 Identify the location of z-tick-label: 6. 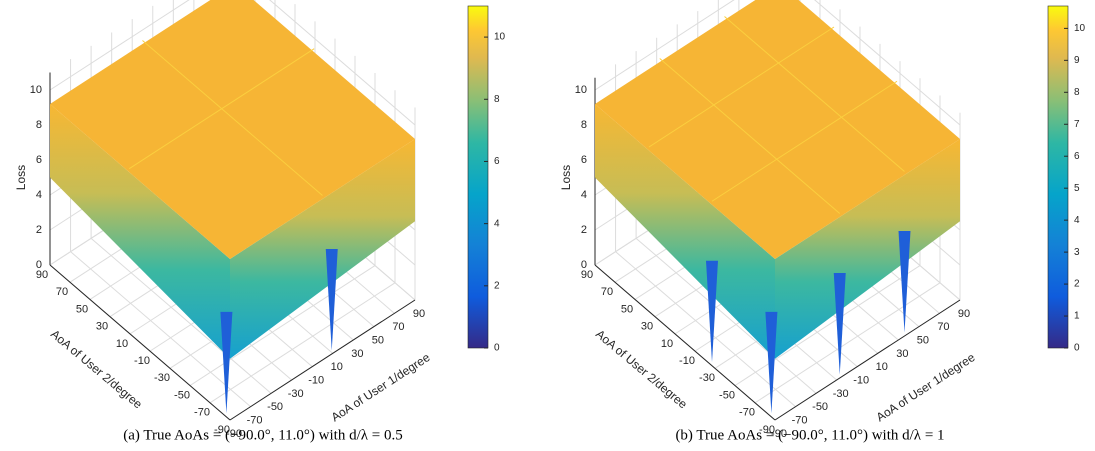
(39, 160).